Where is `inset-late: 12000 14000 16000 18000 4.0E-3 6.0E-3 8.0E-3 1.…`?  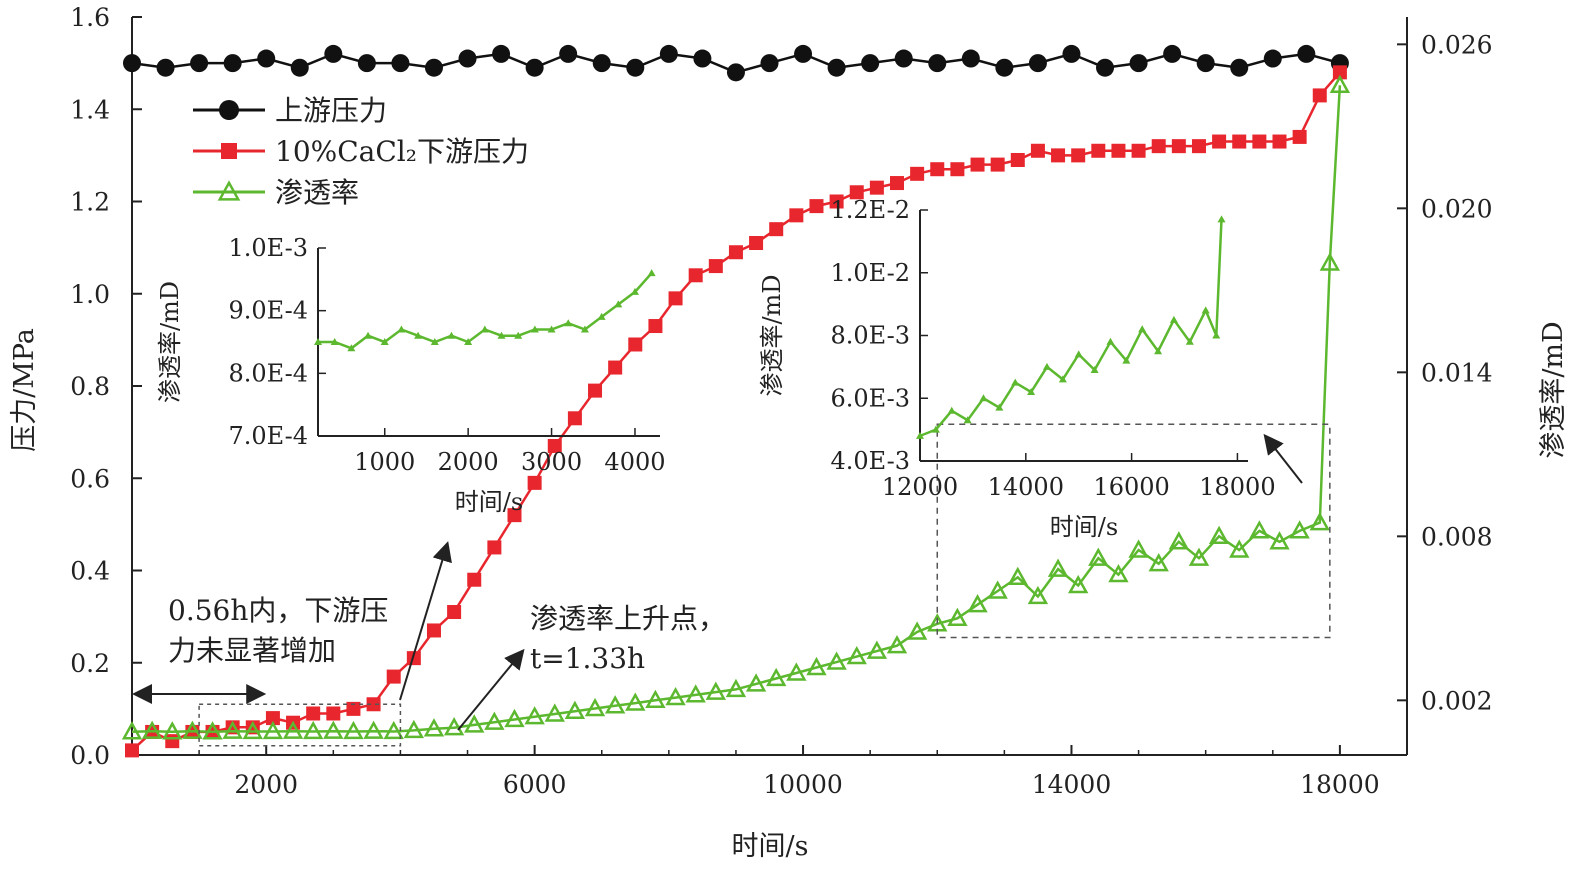 inset-late: 12000 14000 16000 18000 4.0E-3 6.0E-3 8.0E-3 1.… is located at coordinates (1017, 368).